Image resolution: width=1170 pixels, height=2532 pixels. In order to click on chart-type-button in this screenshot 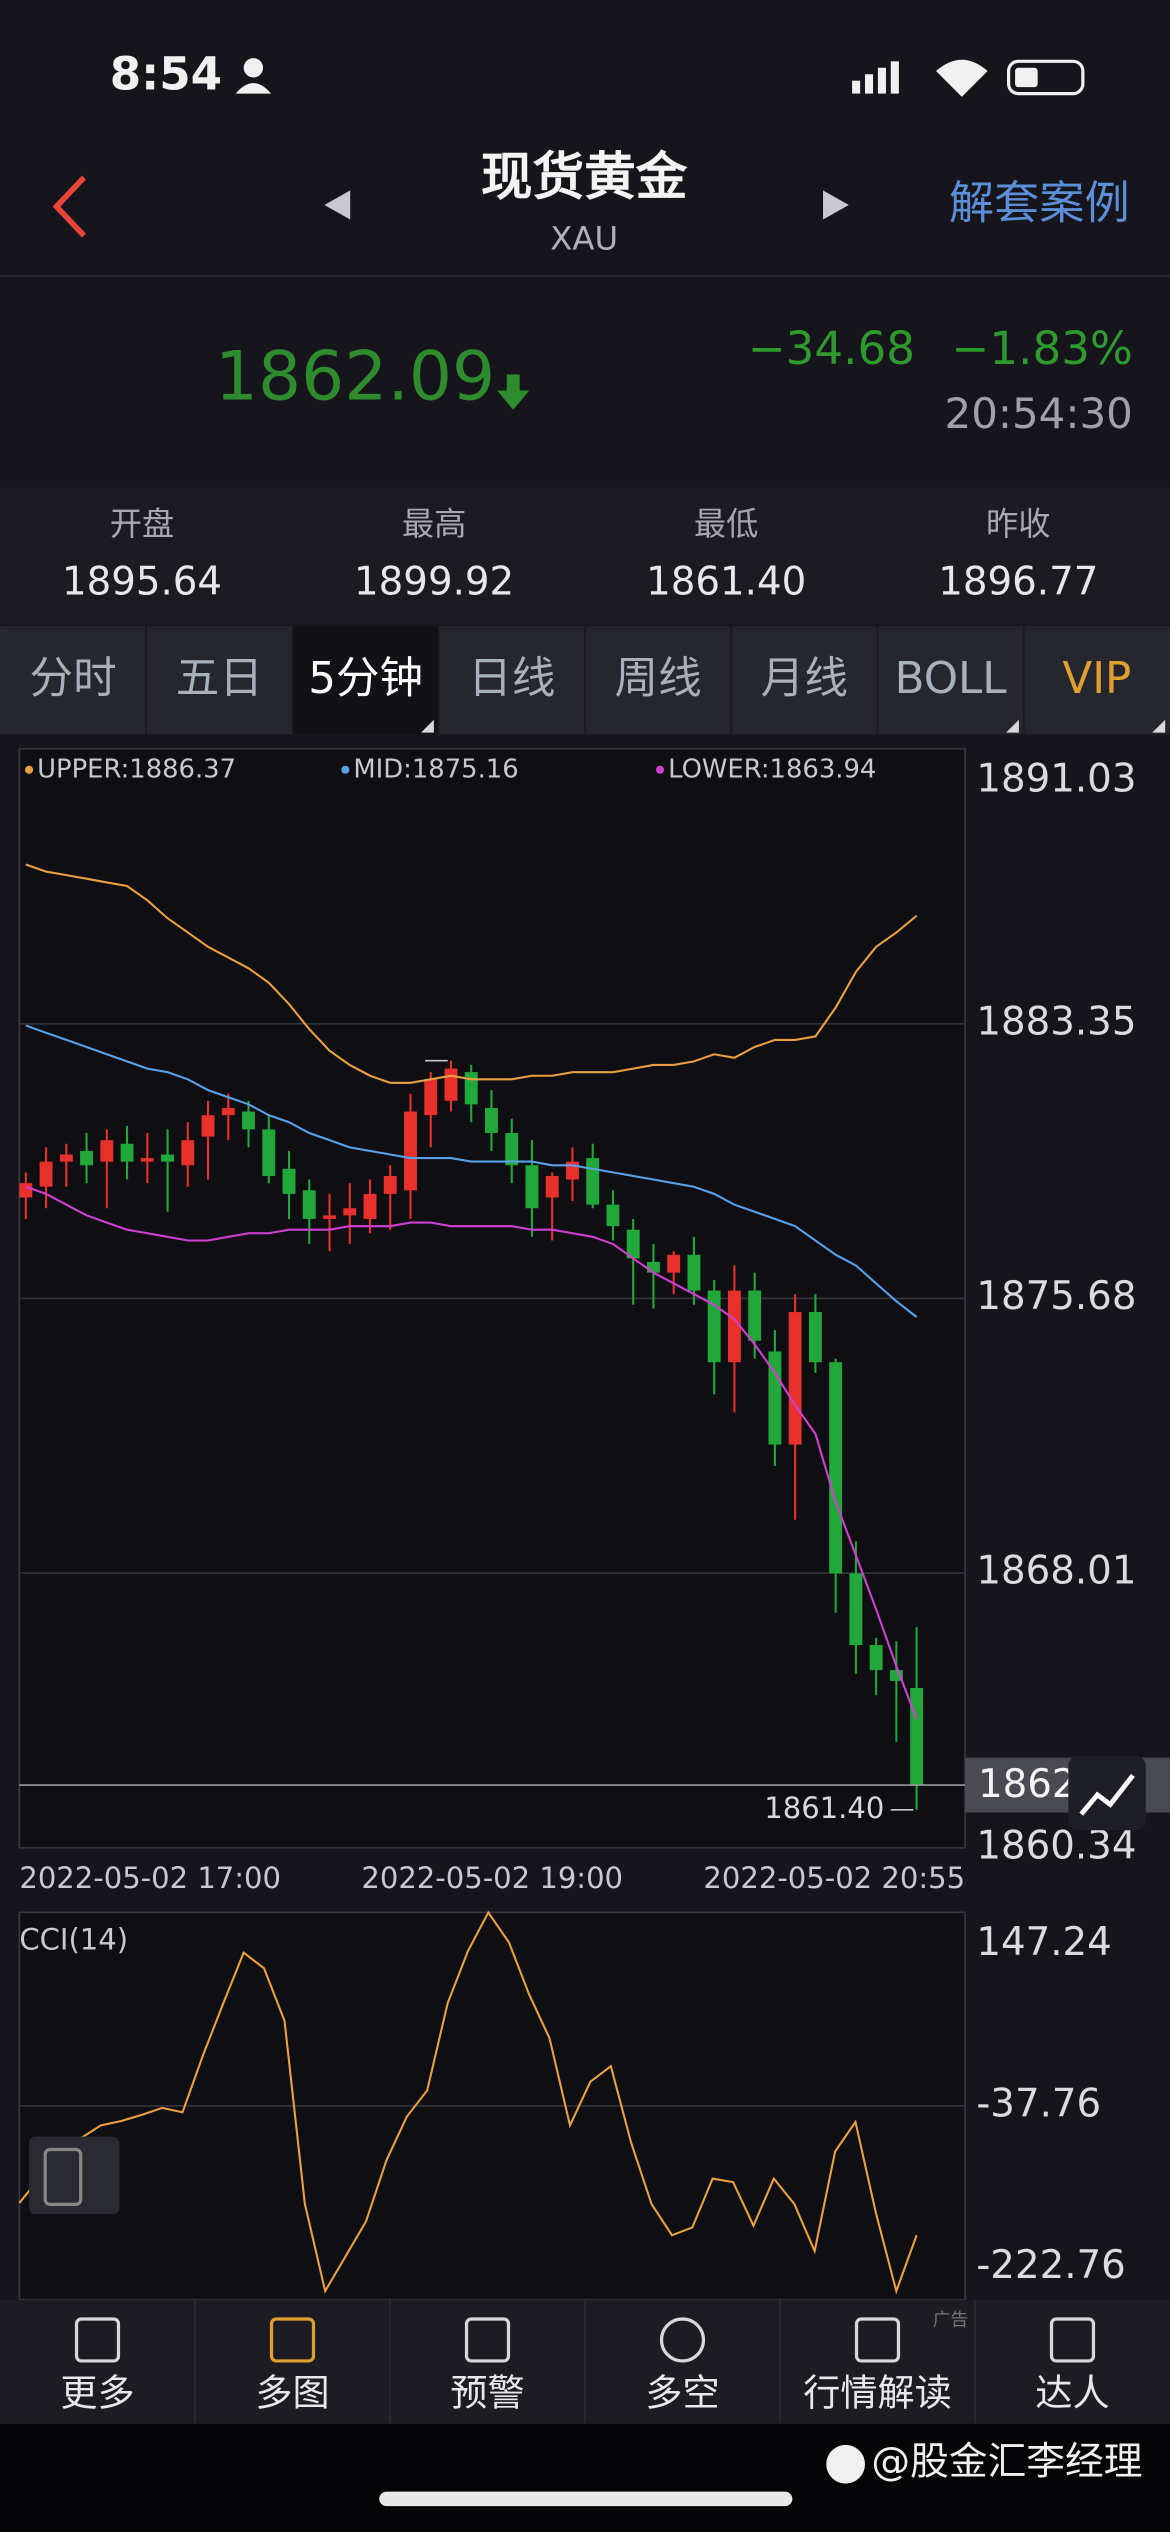, I will do `click(1107, 1793)`.